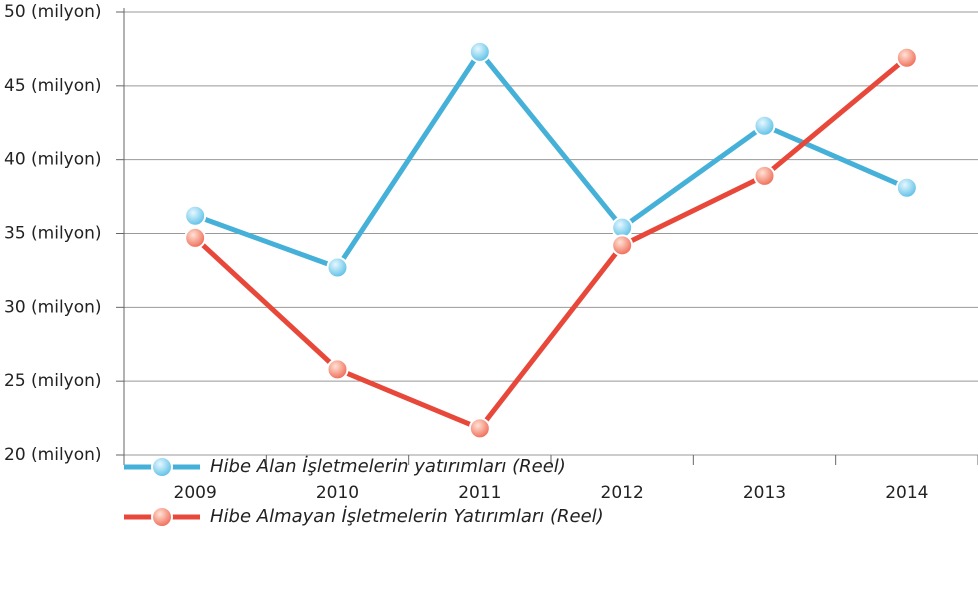  What do you see at coordinates (195, 493) in the screenshot?
I see `x-tick-label: 2009` at bounding box center [195, 493].